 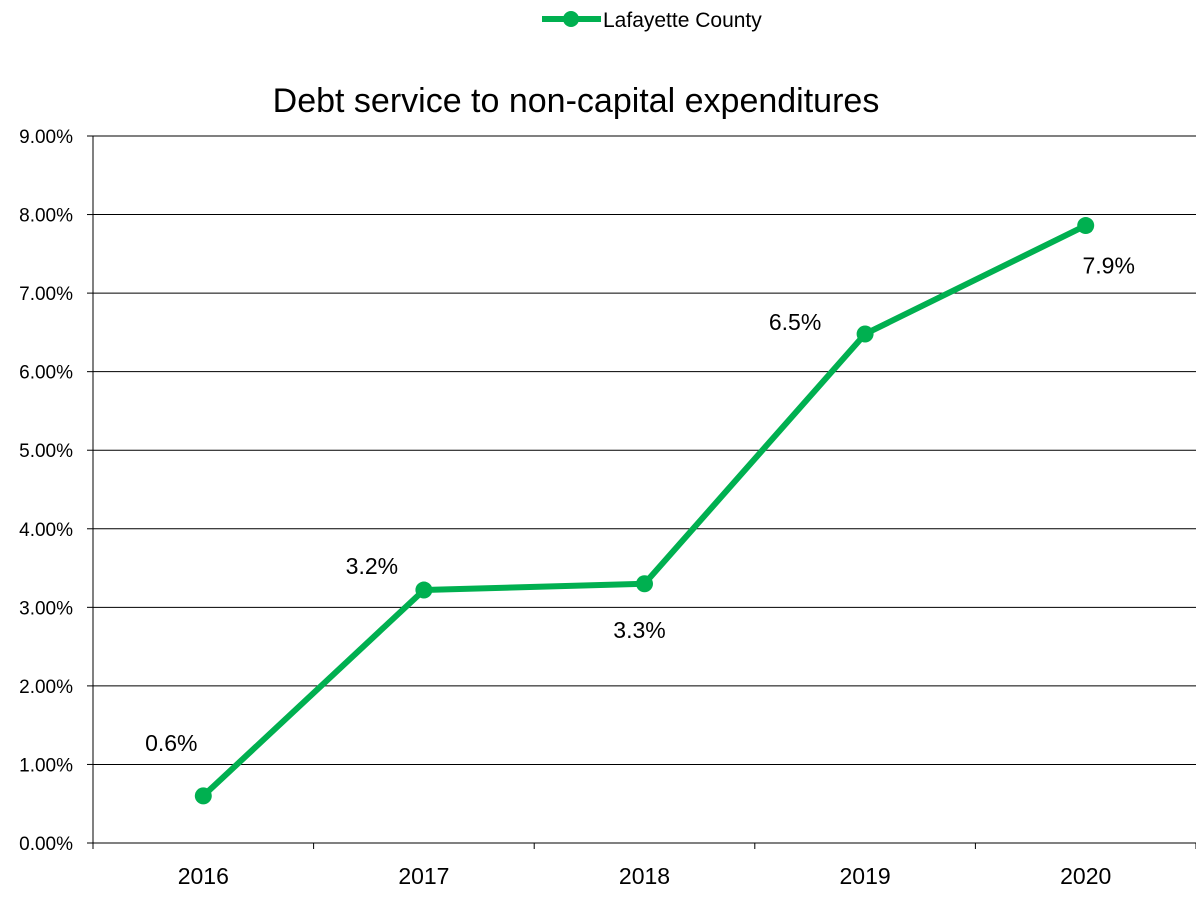 What do you see at coordinates (1108, 266) in the screenshot?
I see `data-label: 7.9%` at bounding box center [1108, 266].